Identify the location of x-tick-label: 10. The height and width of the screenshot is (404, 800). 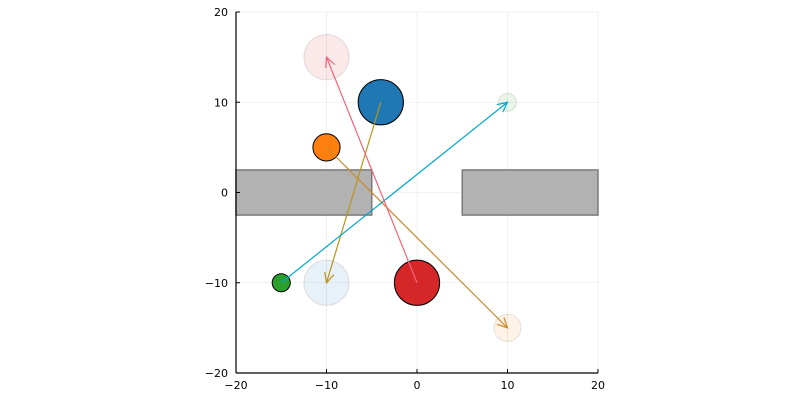
(508, 385).